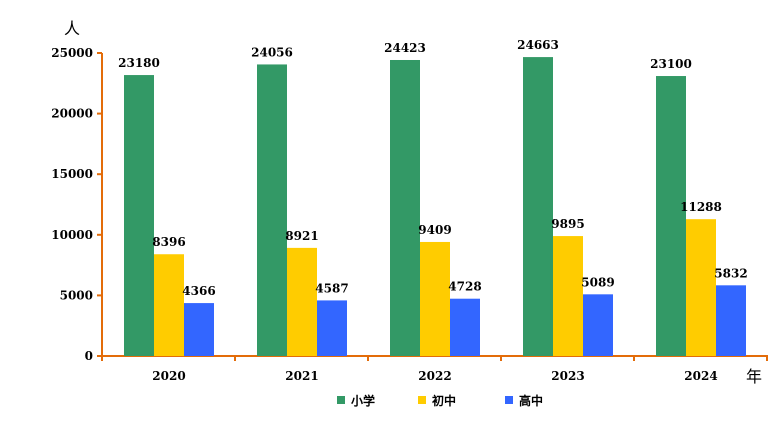 This screenshot has height=433, width=778. I want to click on x-tick-label: 2024, so click(700, 376).